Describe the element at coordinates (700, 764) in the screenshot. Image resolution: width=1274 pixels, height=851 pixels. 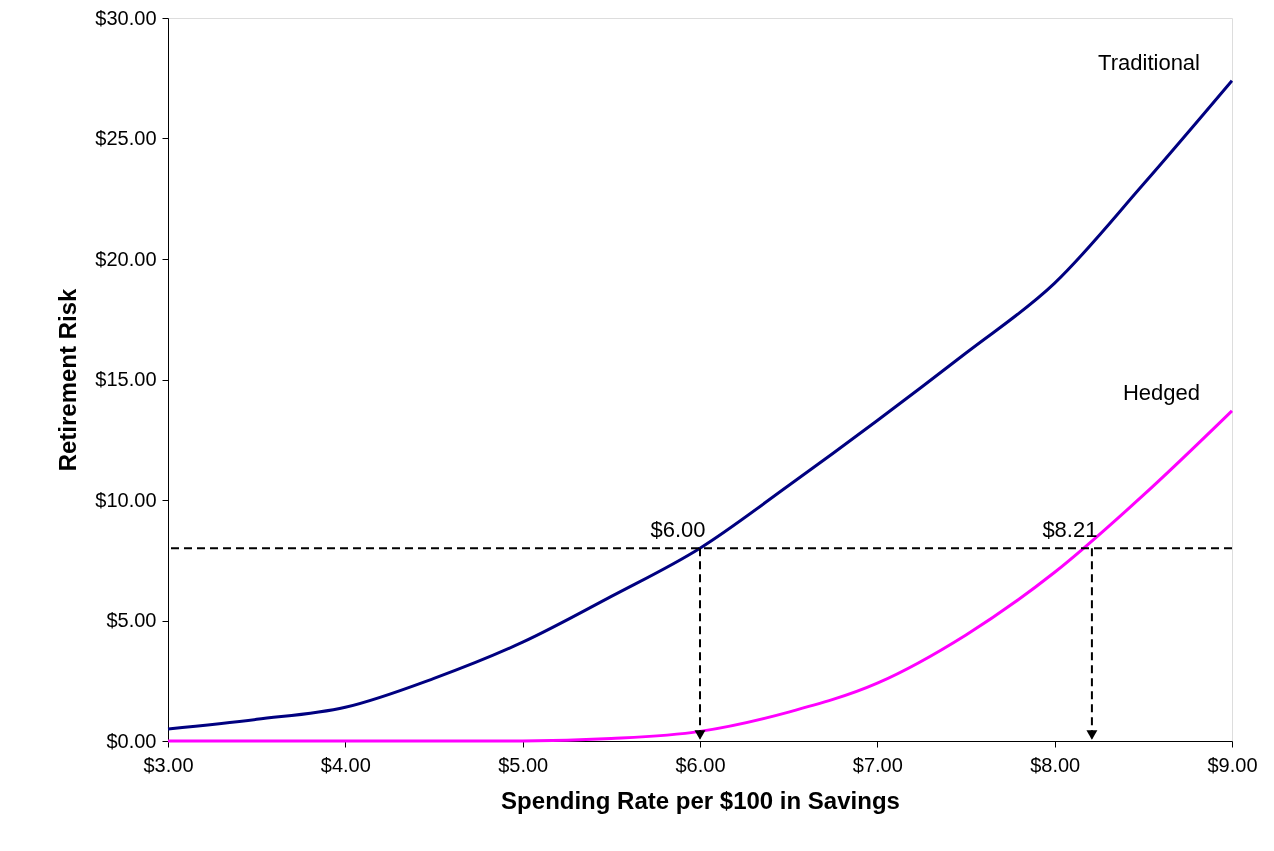
I see `x-tick-label: $6.00` at that location.